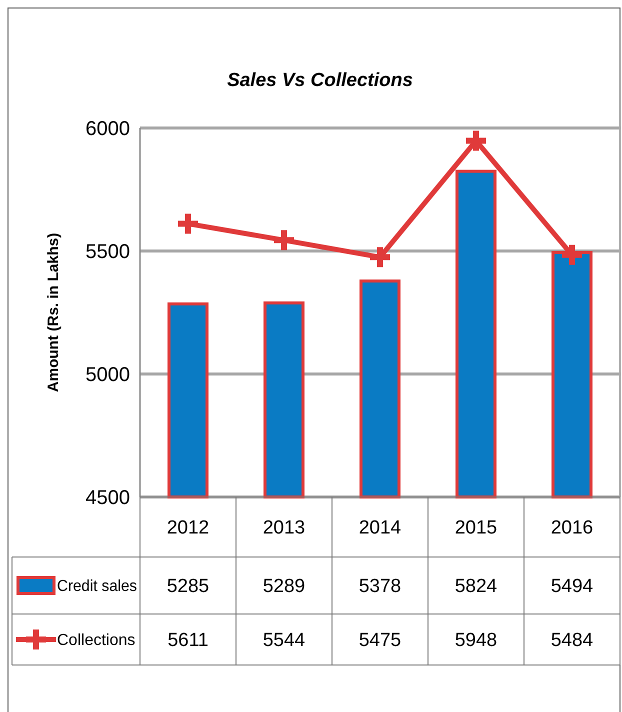  What do you see at coordinates (380, 641) in the screenshot?
I see `data-label: 5475` at bounding box center [380, 641].